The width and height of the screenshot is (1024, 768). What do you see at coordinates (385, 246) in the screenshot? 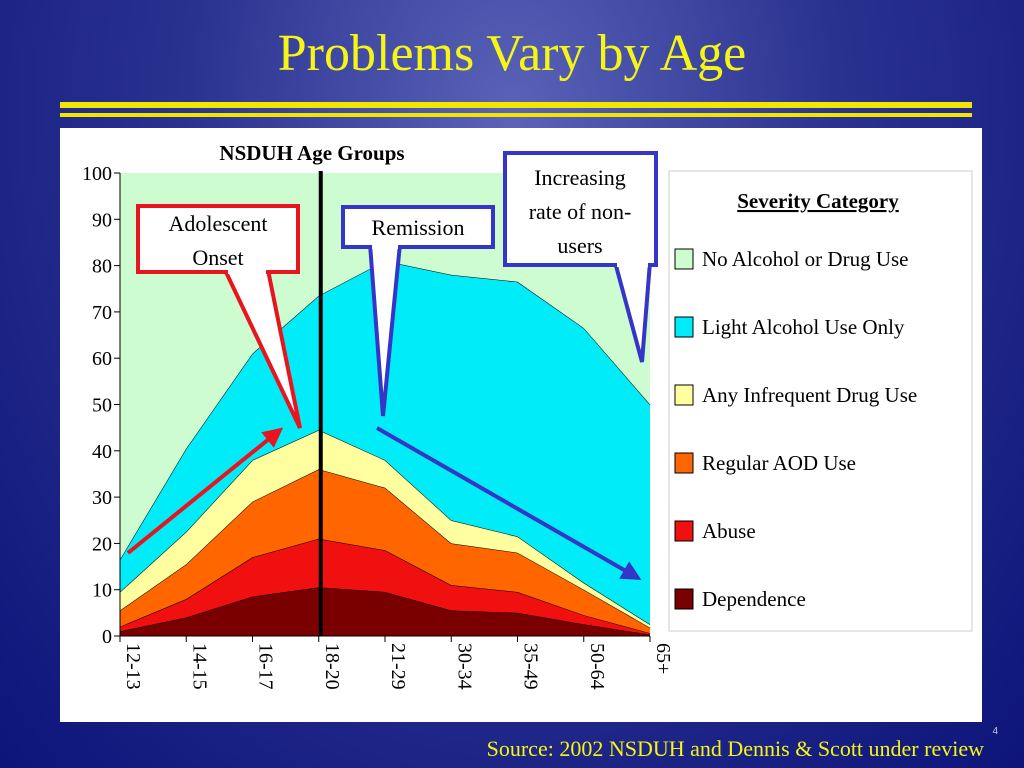
I see `remission-seam` at bounding box center [385, 246].